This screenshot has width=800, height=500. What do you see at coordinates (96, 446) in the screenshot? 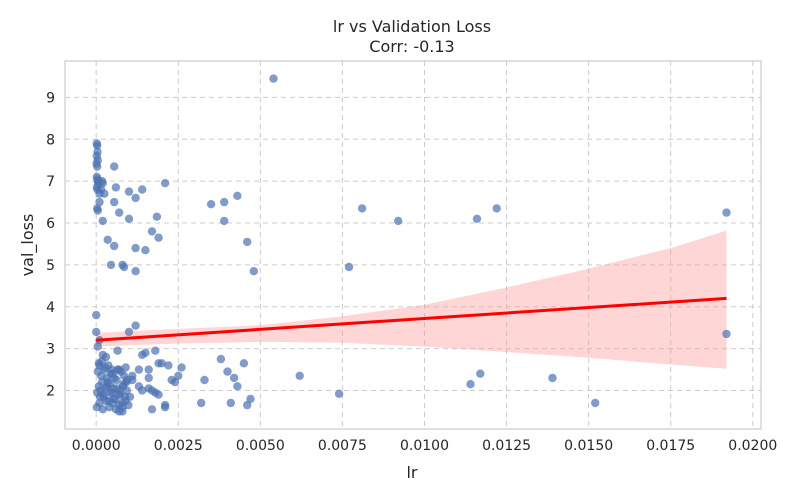
I see `x-tick-label: 0.0000` at bounding box center [96, 446].